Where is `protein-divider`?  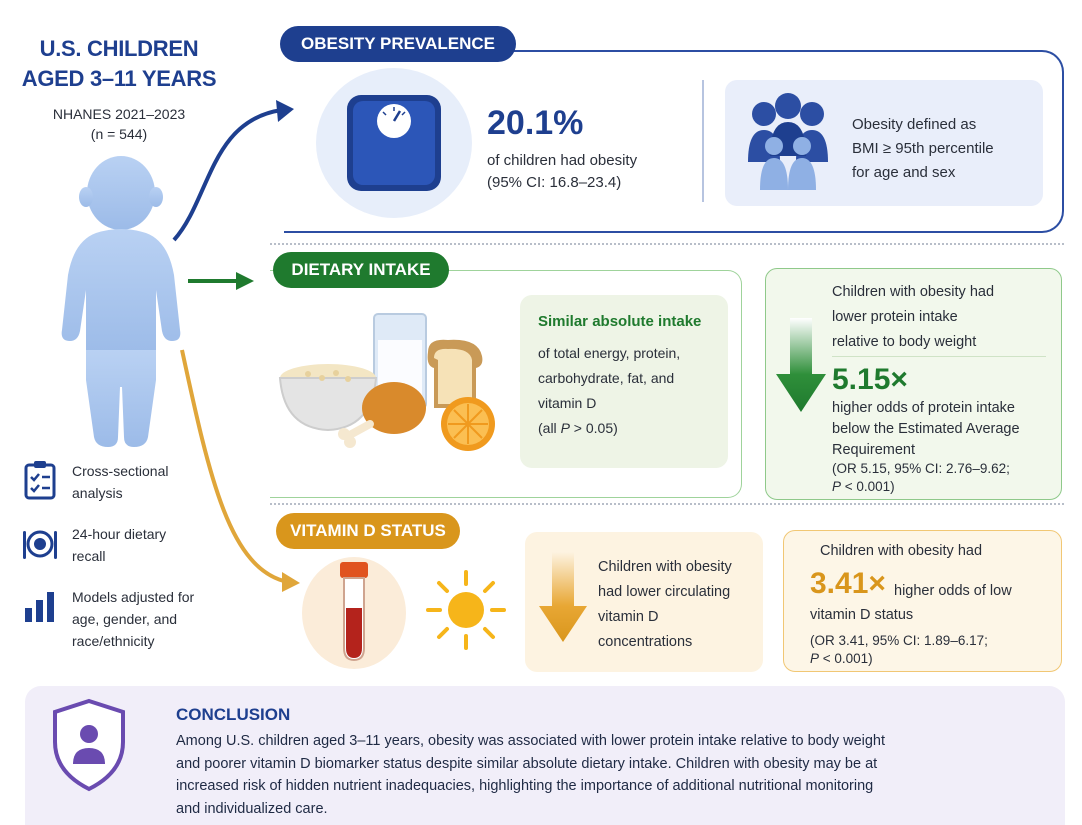 protein-divider is located at coordinates (939, 356).